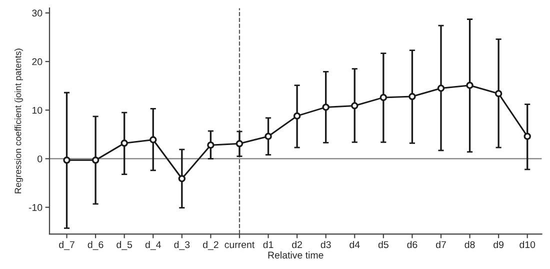 This screenshot has height=269, width=550. What do you see at coordinates (96, 245) in the screenshot?
I see `x-tick-label: d_6` at bounding box center [96, 245].